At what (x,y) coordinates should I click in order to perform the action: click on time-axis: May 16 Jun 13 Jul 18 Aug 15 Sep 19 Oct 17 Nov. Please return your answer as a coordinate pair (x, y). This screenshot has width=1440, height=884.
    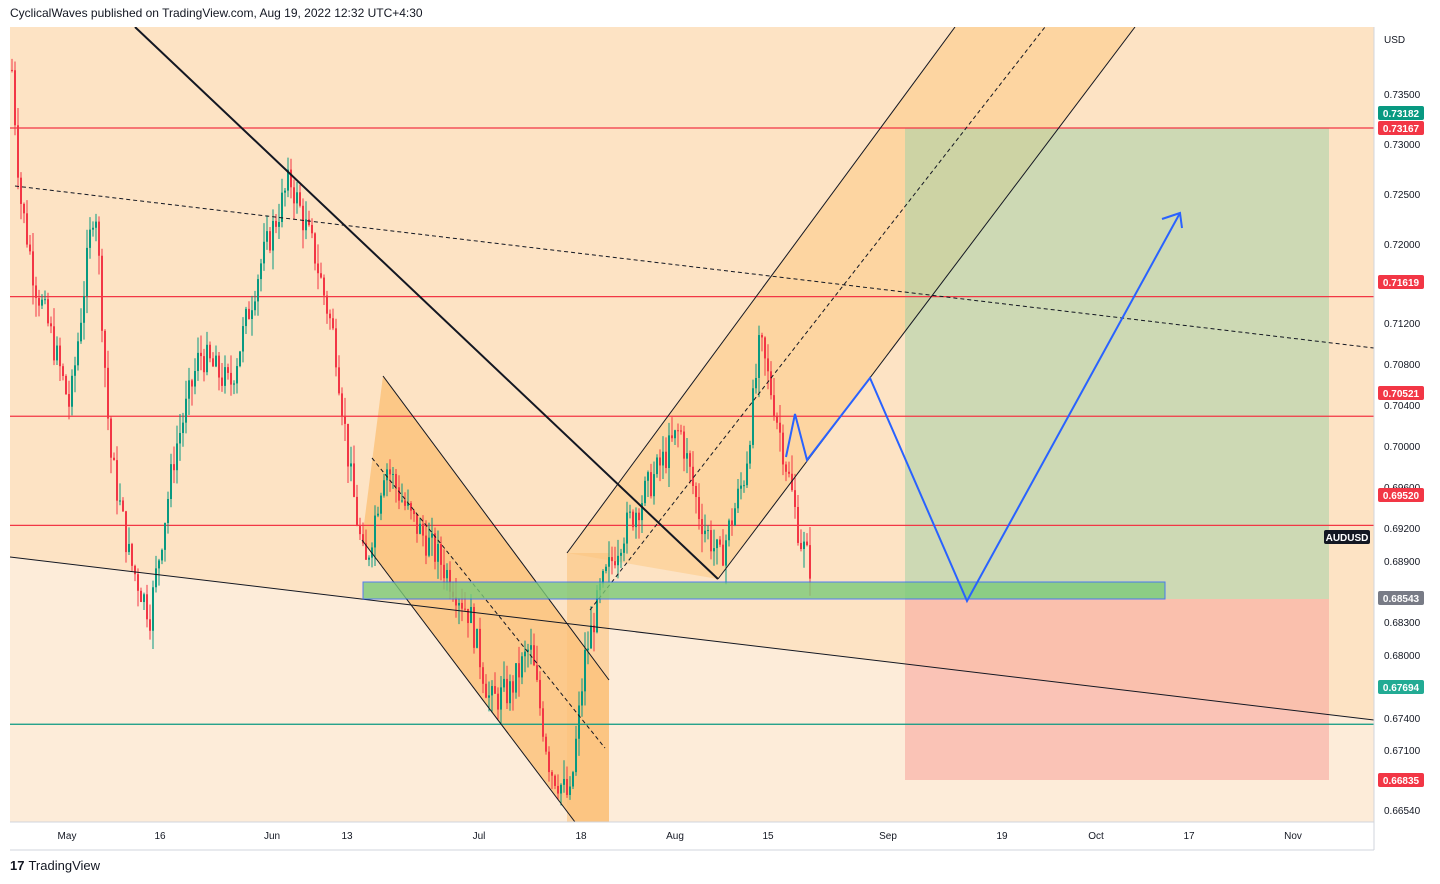
    Looking at the image, I should click on (680, 836).